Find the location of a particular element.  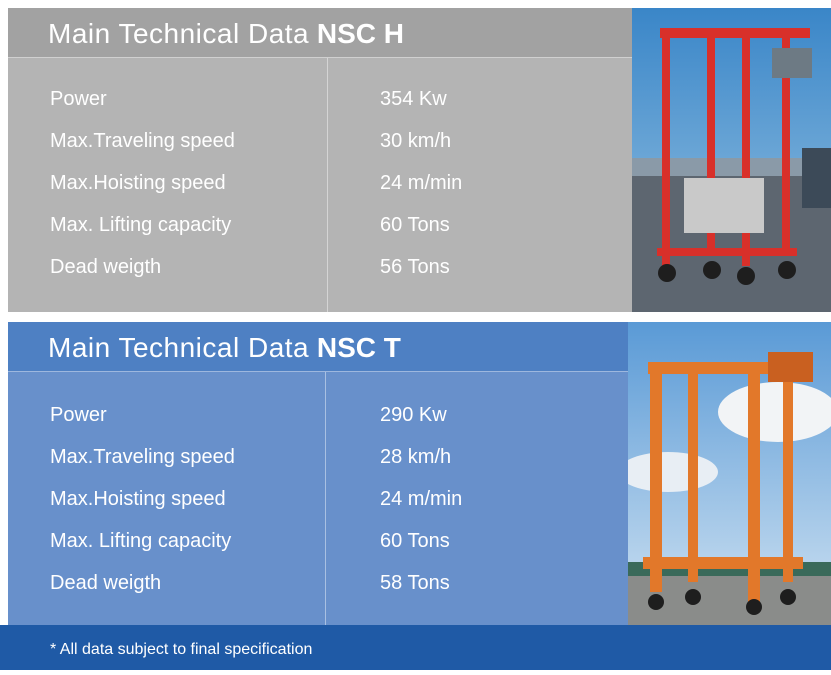

panel-model: NSC T is located at coordinates (358, 347).